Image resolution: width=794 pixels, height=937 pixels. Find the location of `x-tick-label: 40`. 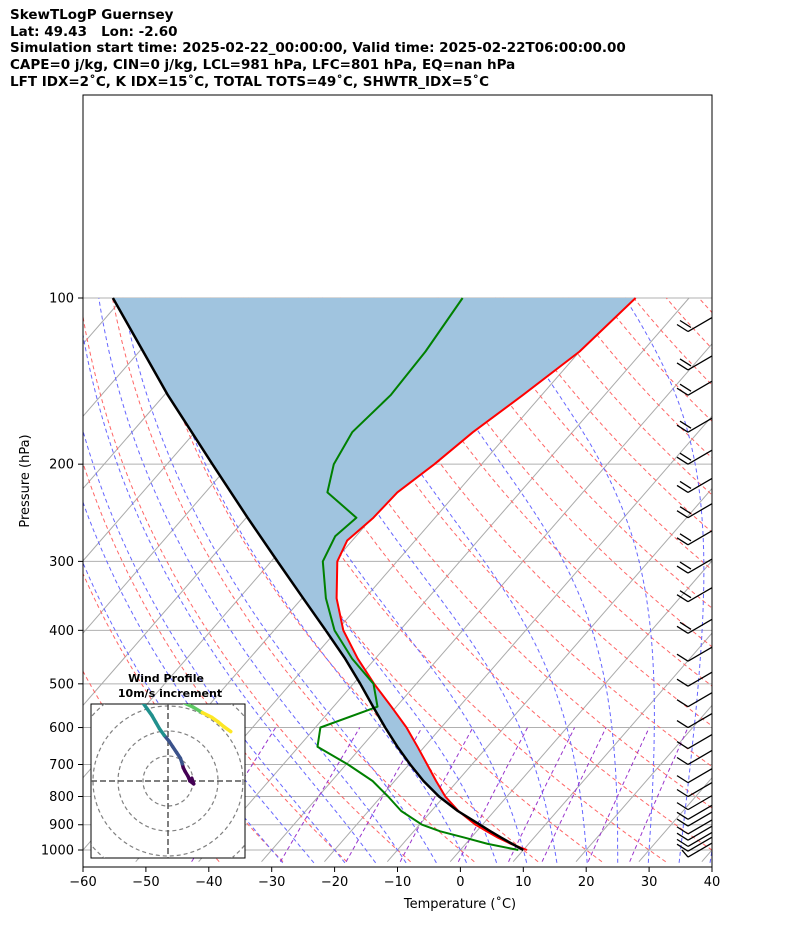

x-tick-label: 40 is located at coordinates (712, 882).